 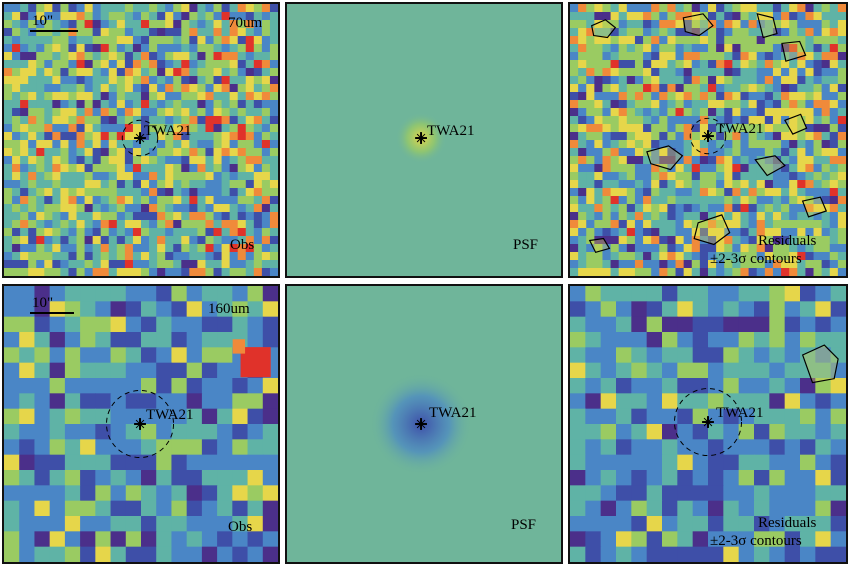 What do you see at coordinates (229, 309) in the screenshot?
I see `band-label: 160um` at bounding box center [229, 309].